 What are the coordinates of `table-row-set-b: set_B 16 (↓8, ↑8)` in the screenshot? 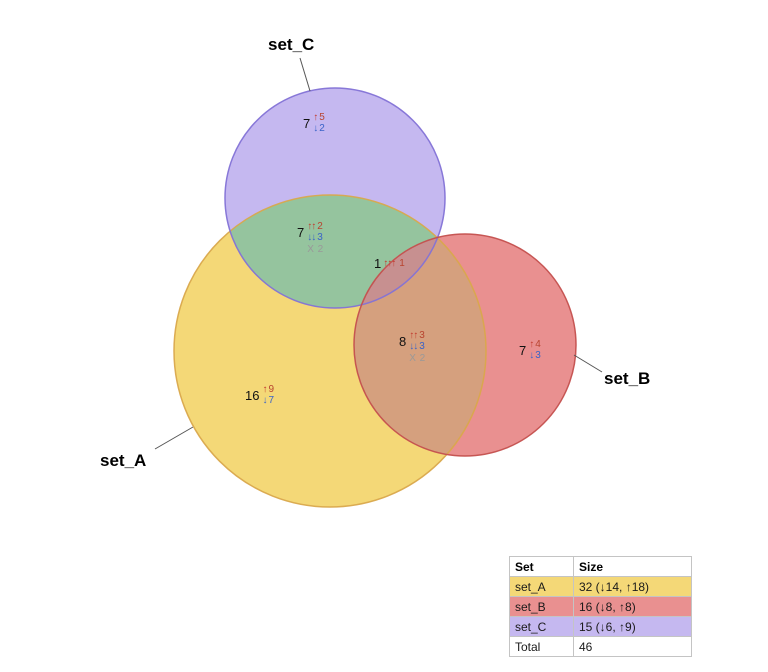 It's located at (600, 606).